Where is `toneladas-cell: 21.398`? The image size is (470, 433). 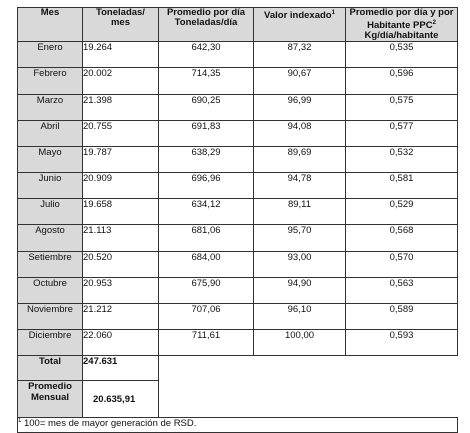 toneladas-cell: 21.398 is located at coordinates (120, 107).